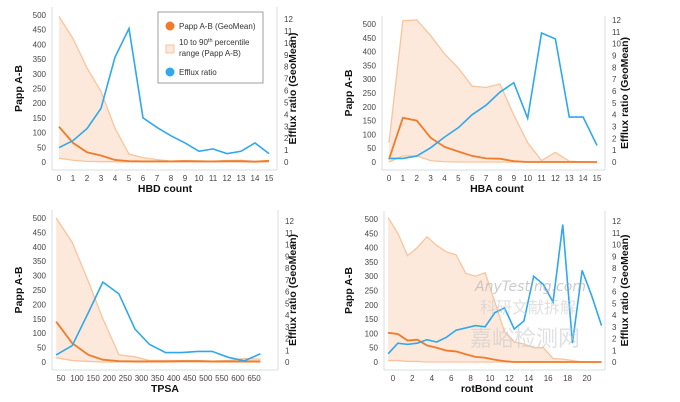 This screenshot has height=402, width=680. I want to click on y2-tick-label: 10, so click(616, 245).